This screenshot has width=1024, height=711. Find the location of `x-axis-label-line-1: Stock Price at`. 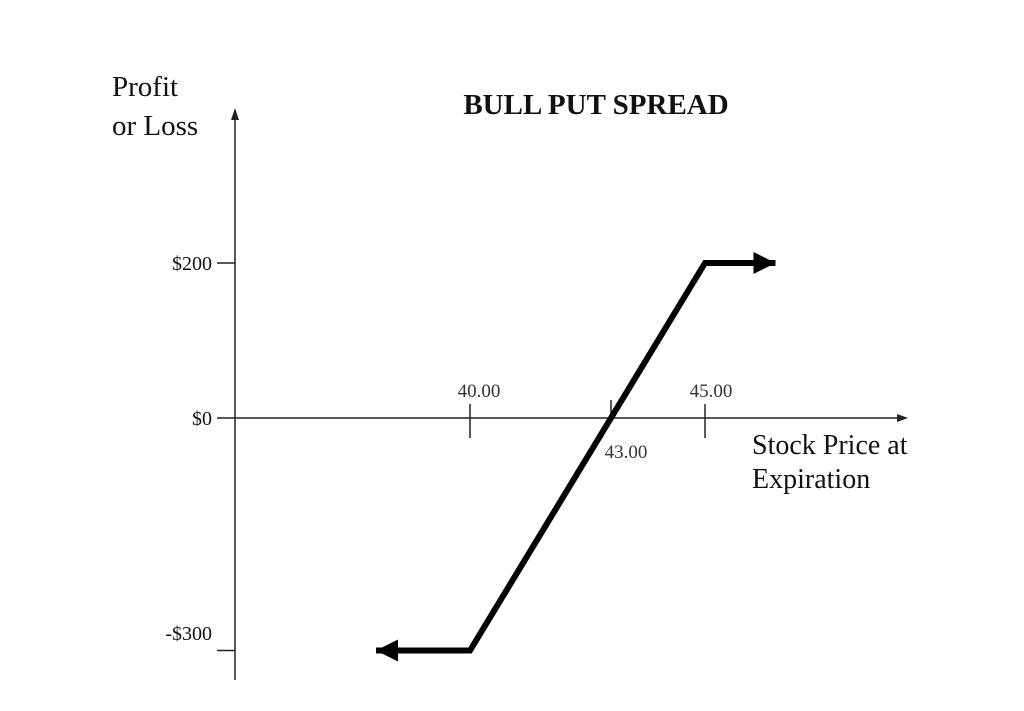

x-axis-label-line-1: Stock Price at is located at coordinates (830, 445).